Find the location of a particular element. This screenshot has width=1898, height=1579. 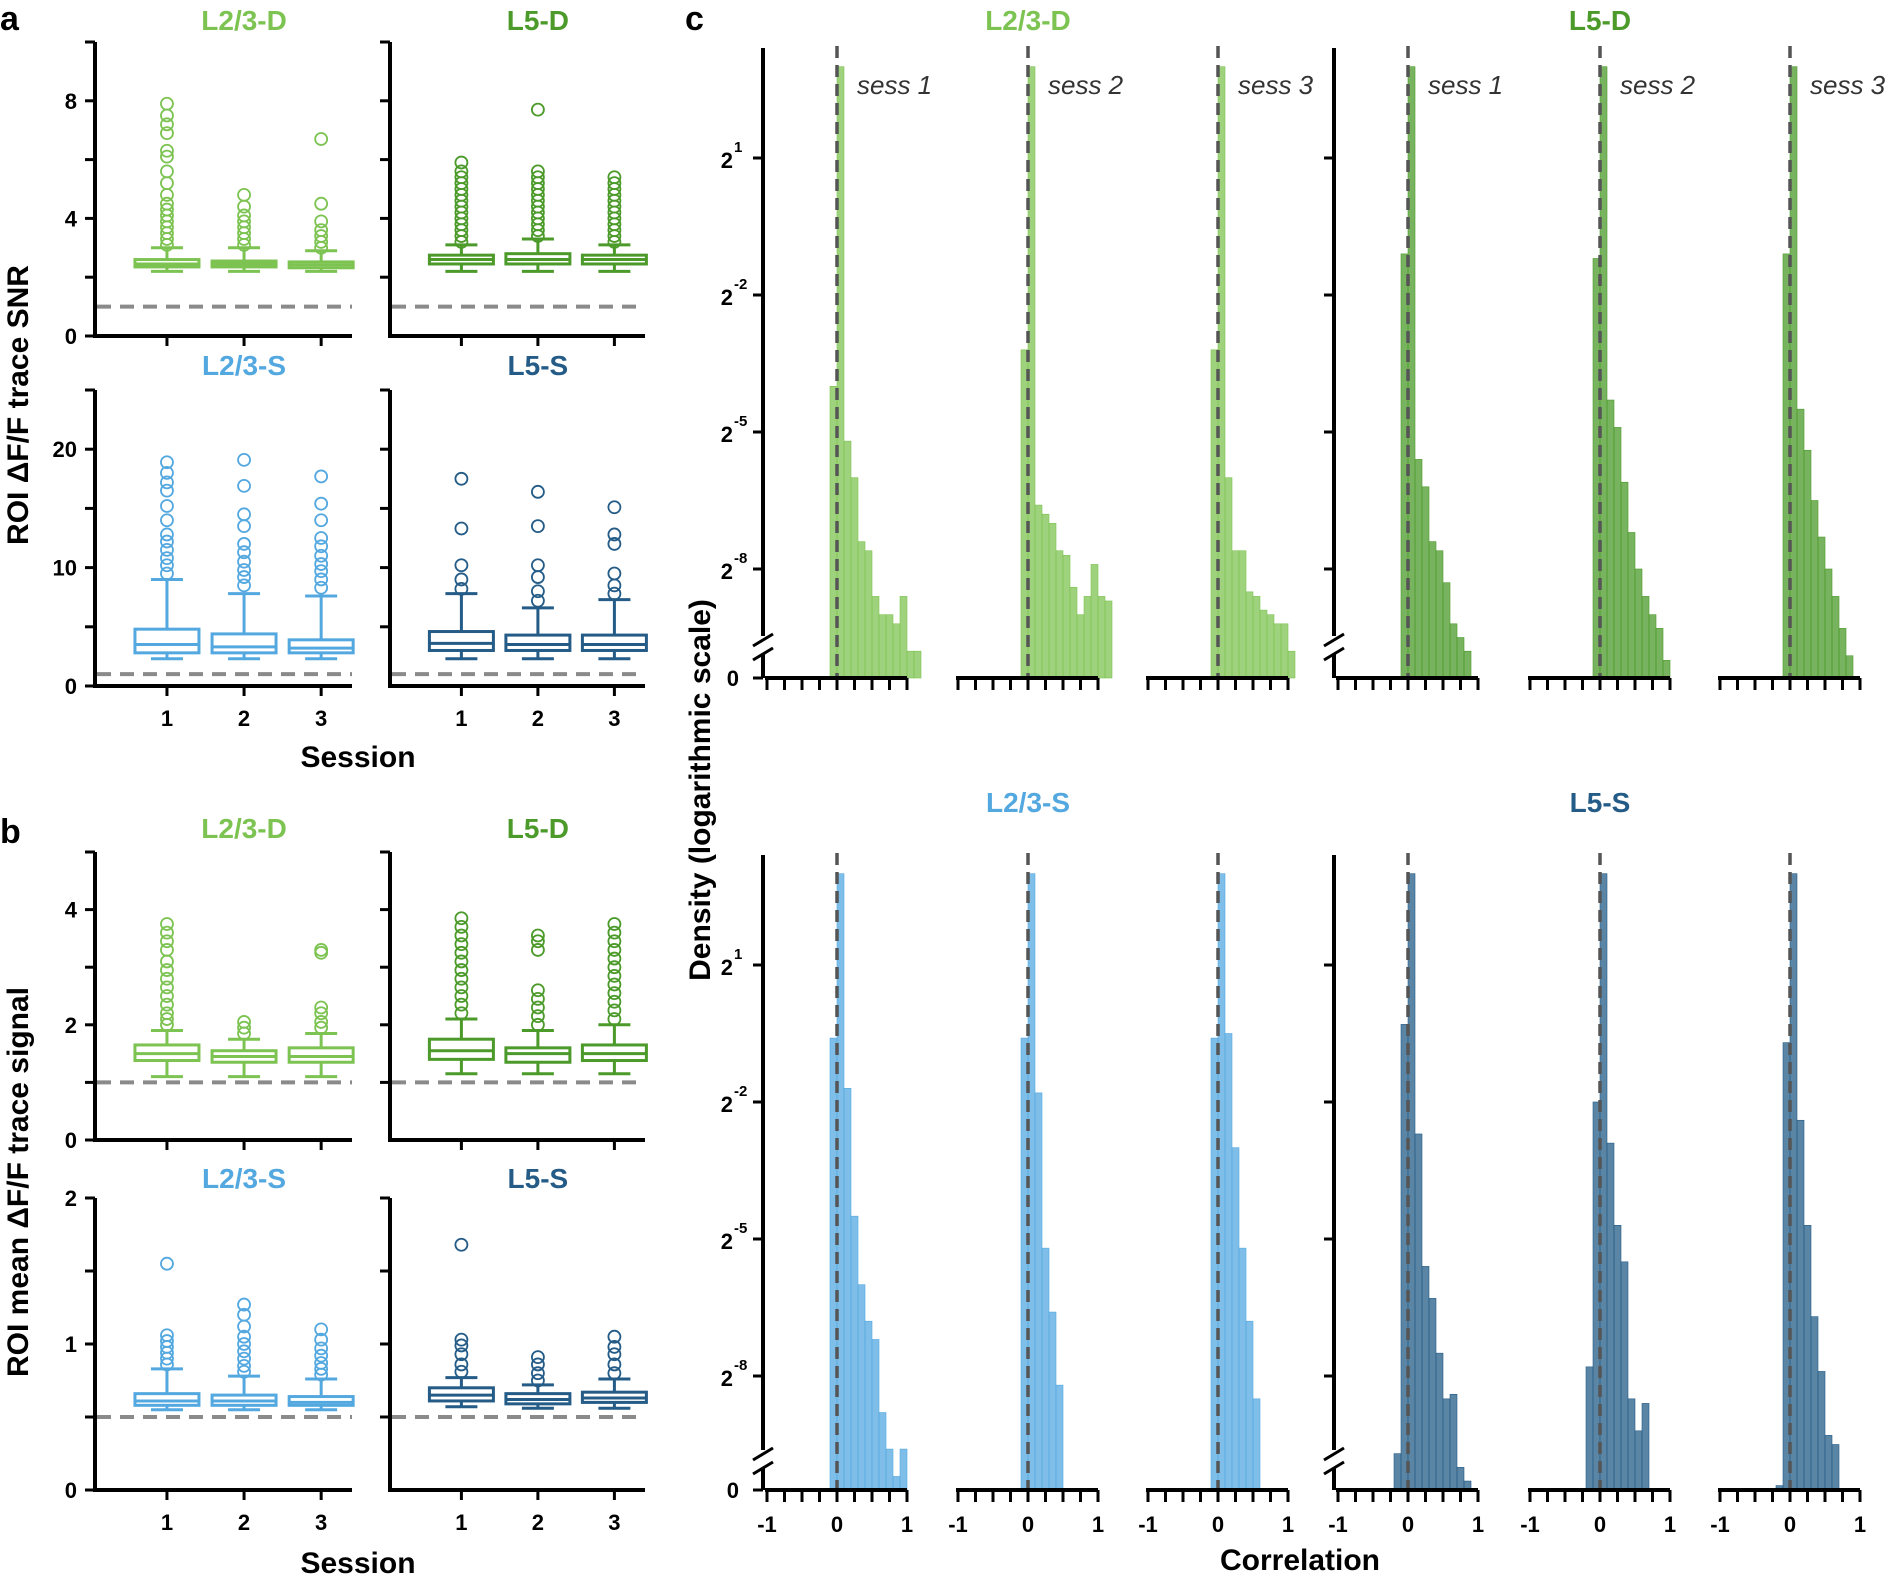

y-tick-exponent: 1 is located at coordinates (738, 147).